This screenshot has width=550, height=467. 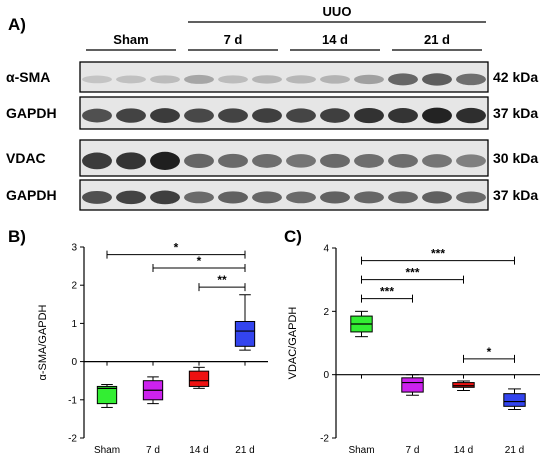 I want to click on box-14d, so click(x=199, y=377).